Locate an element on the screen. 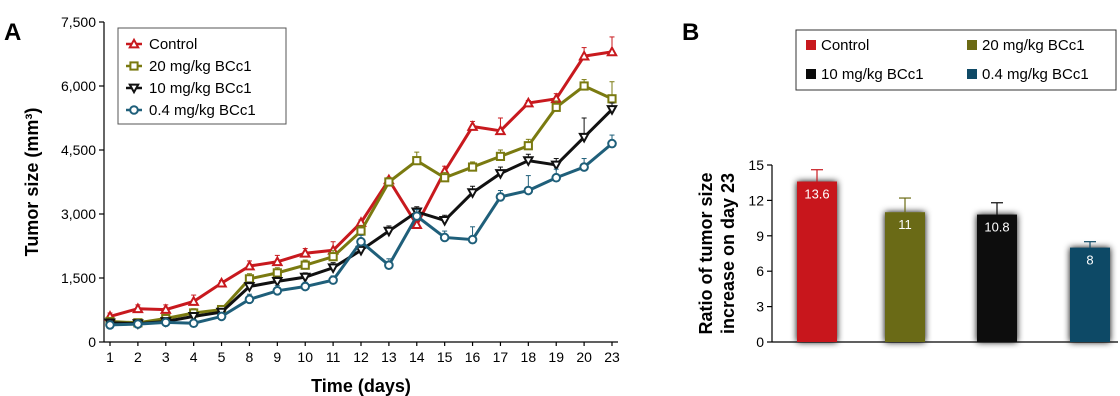 The height and width of the screenshot is (396, 1120). bar-value-label: 13.6 is located at coordinates (816, 194).